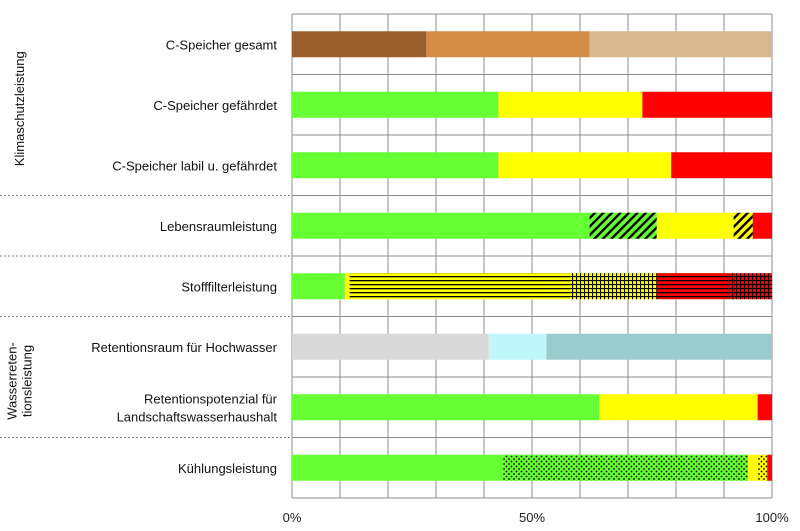  I want to click on category-label: Kühlungsleistung, so click(227, 468).